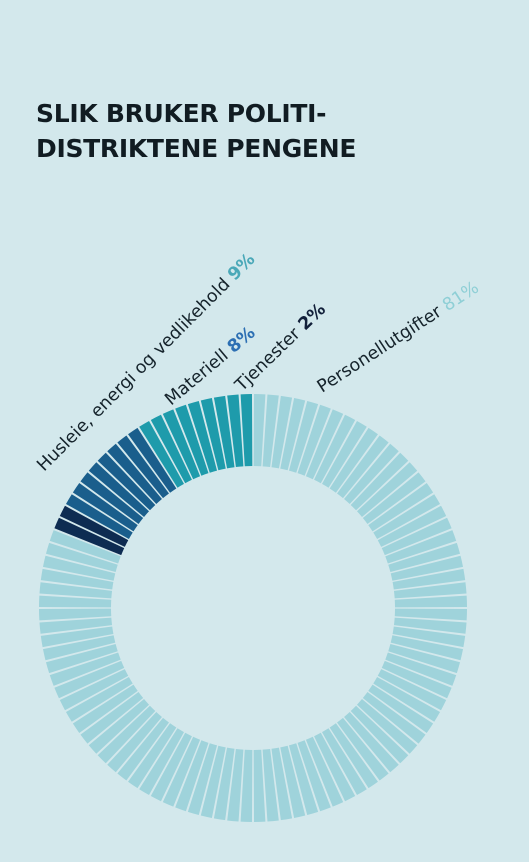 The height and width of the screenshot is (862, 529). What do you see at coordinates (181, 113) in the screenshot?
I see `chart-title-line-1: SLIK BRUKER POLITI-` at bounding box center [181, 113].